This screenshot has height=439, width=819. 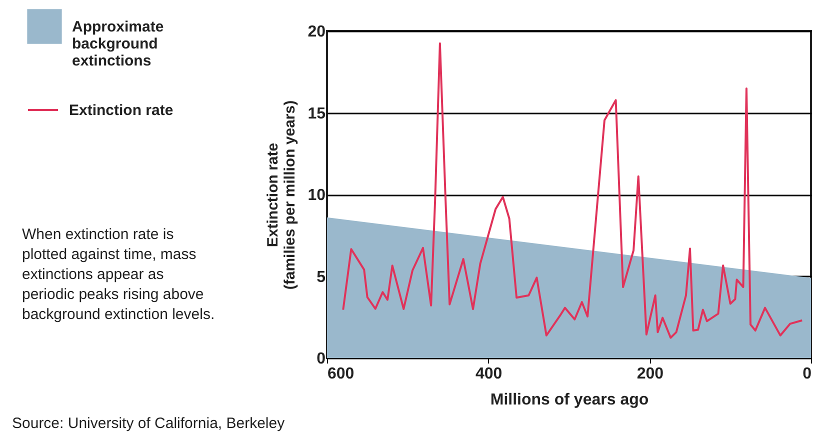 I want to click on x-tick-label: 400, so click(x=488, y=374).